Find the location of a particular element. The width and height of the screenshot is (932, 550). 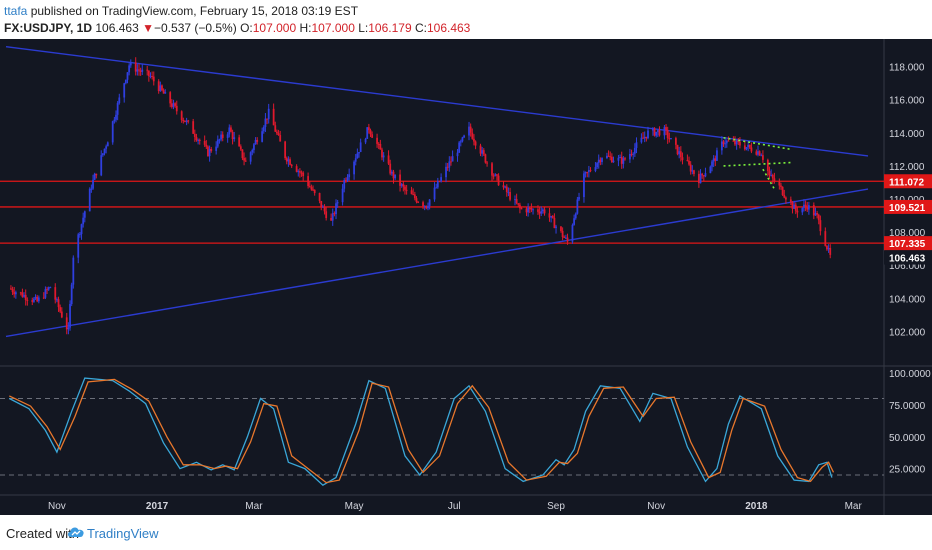

tradingview-cloud-icon is located at coordinates (76, 533).